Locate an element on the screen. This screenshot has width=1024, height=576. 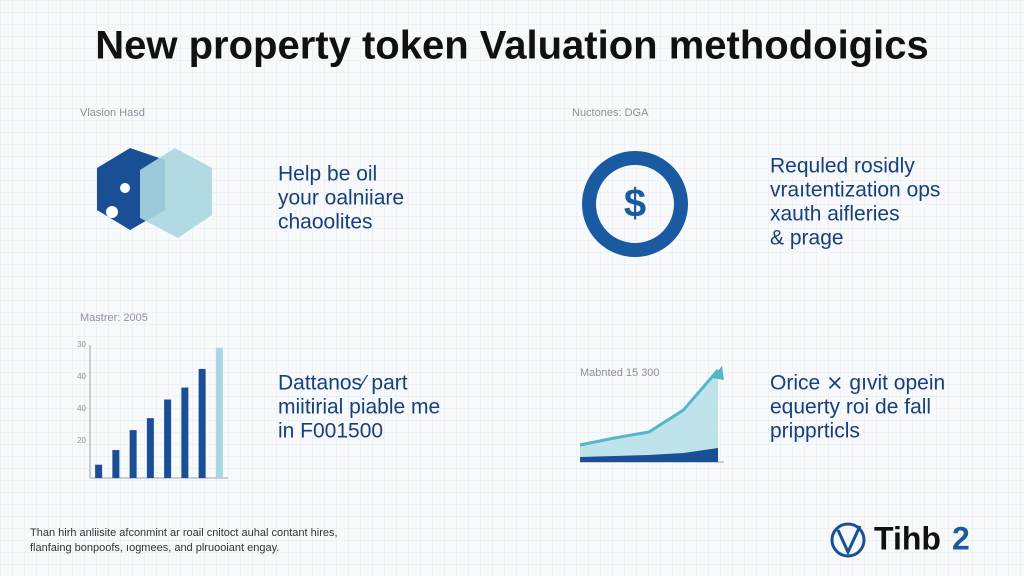
dollar-icon: $ is located at coordinates (635, 204).